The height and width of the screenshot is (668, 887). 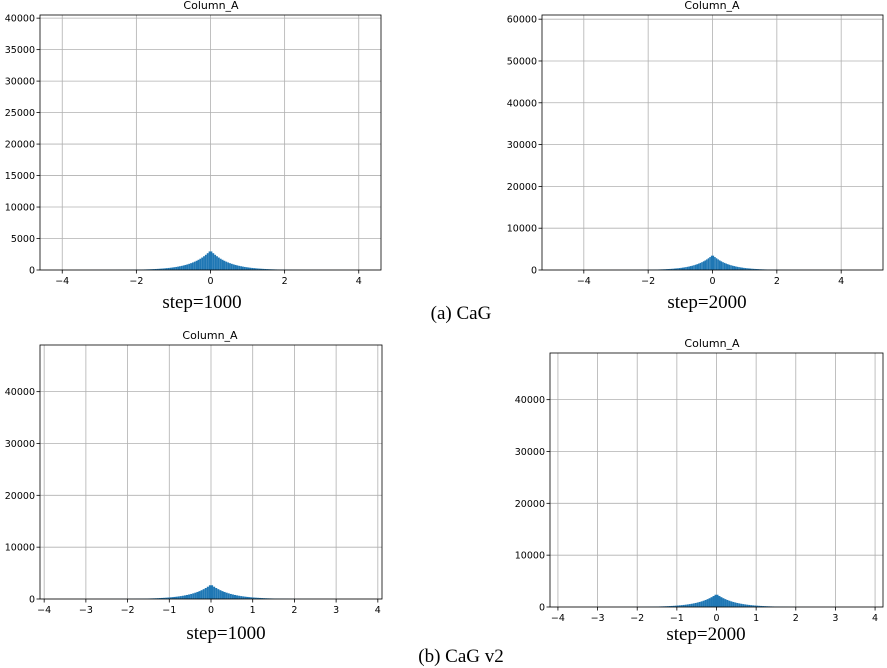 I want to click on y-tick-label: 15000, so click(x=20, y=176).